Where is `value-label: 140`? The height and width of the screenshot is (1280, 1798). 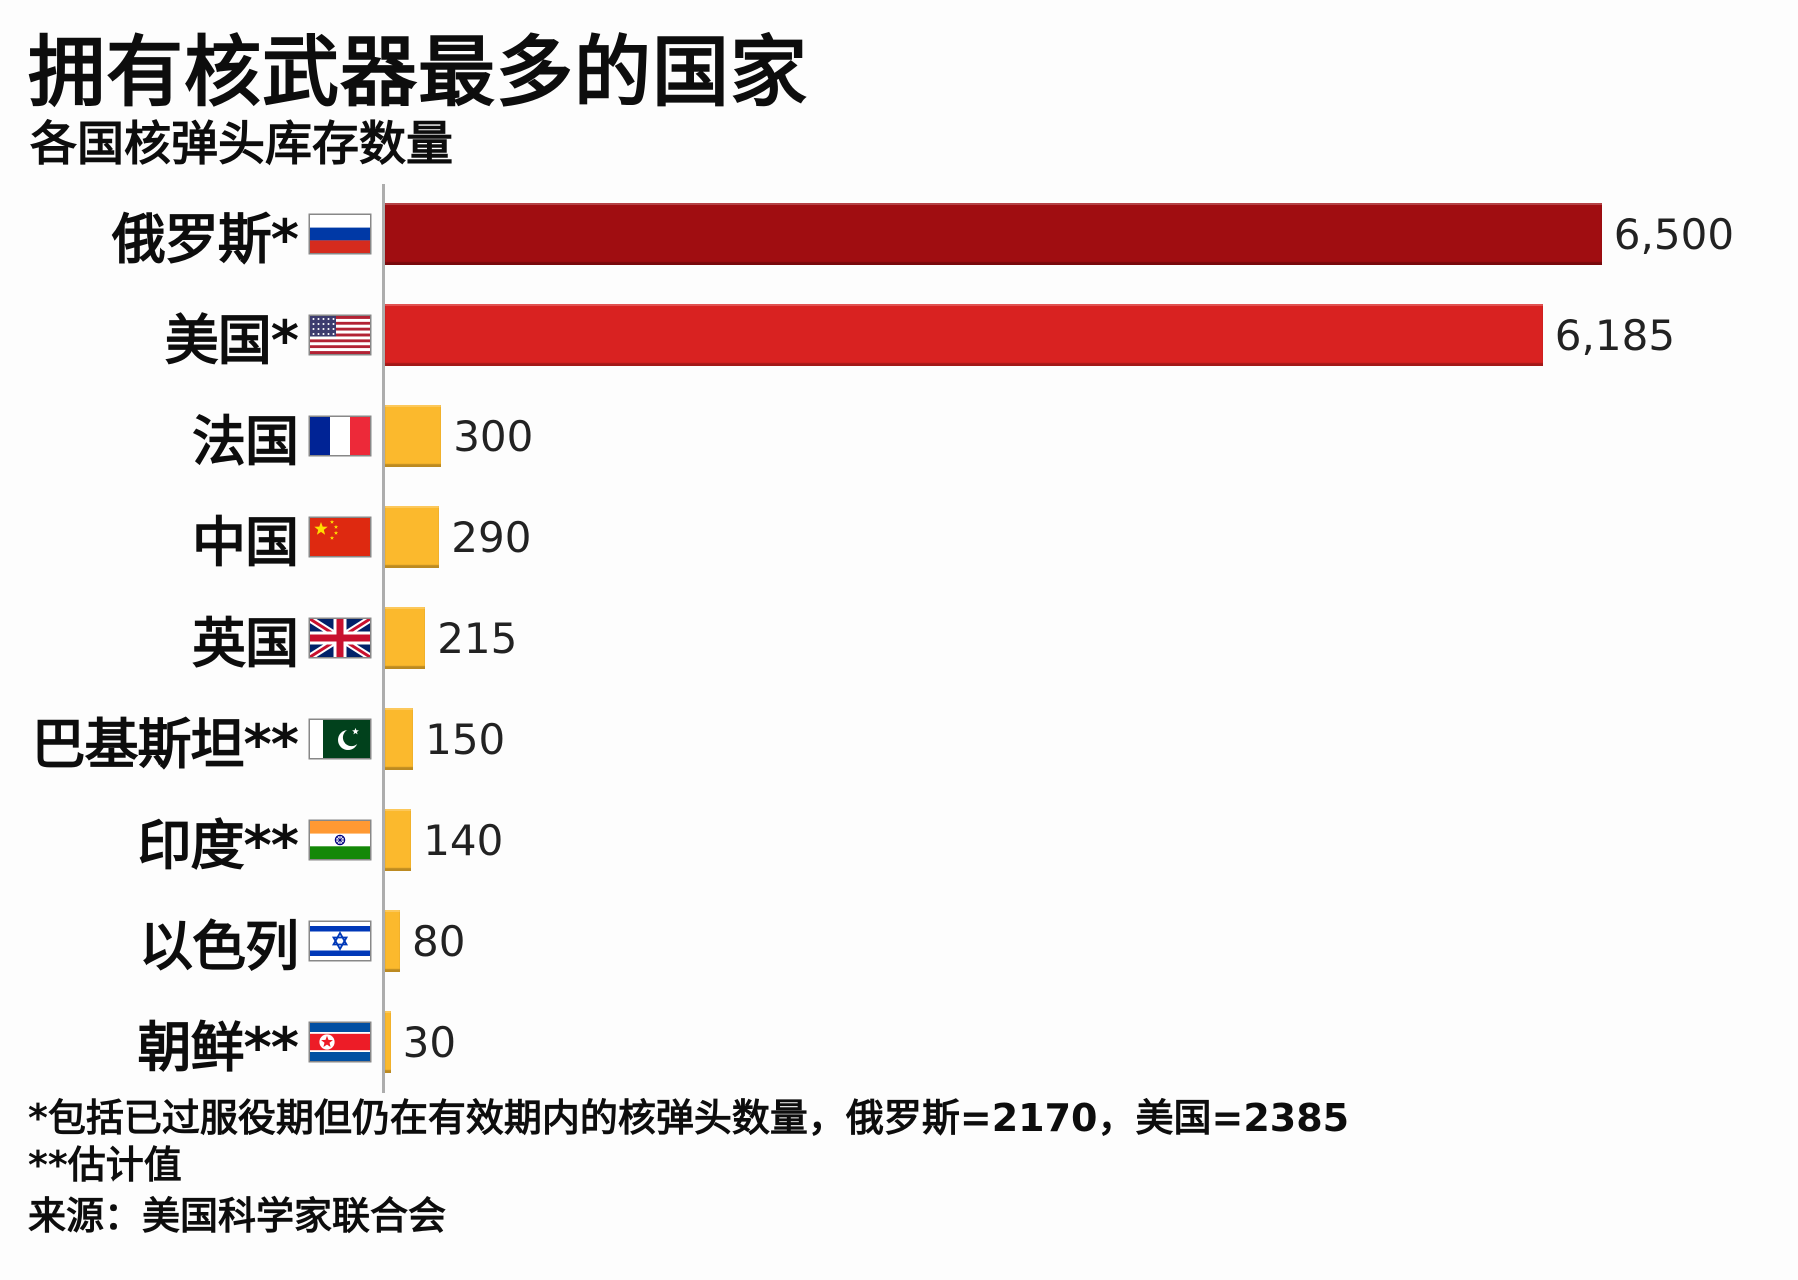 value-label: 140 is located at coordinates (463, 840).